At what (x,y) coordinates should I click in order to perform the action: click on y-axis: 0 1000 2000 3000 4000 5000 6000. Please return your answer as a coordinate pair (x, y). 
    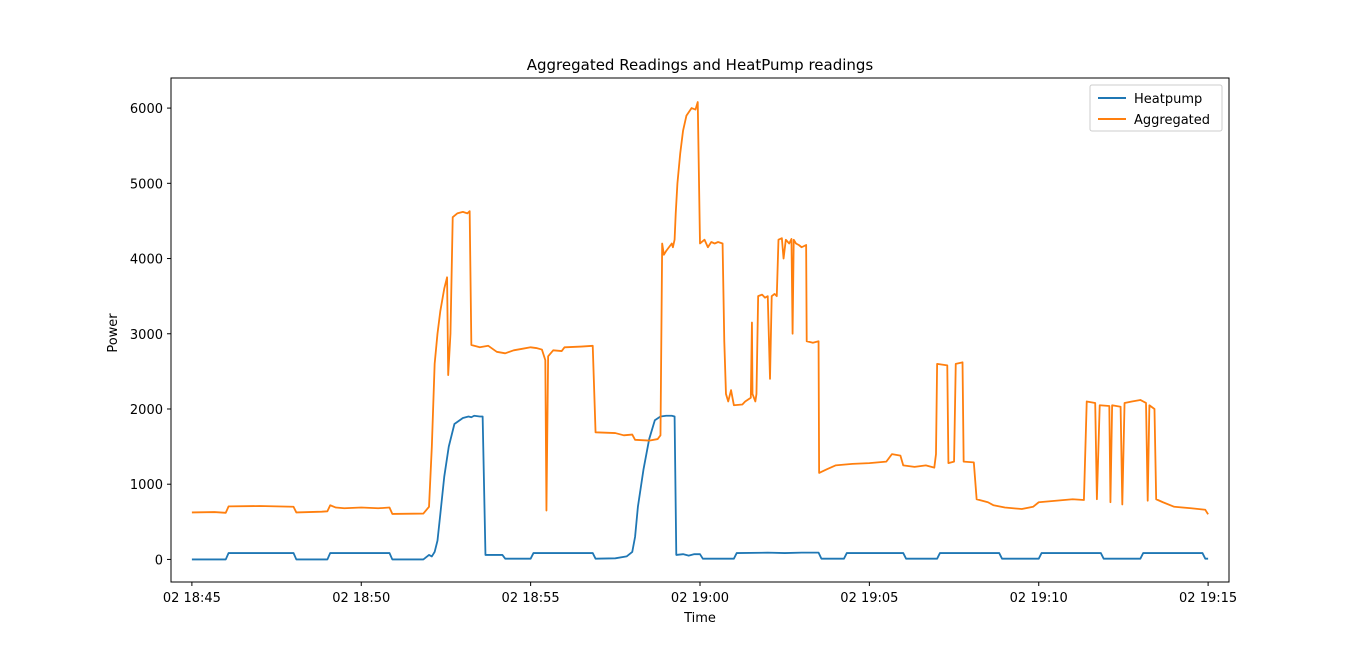
    Looking at the image, I should click on (150, 335).